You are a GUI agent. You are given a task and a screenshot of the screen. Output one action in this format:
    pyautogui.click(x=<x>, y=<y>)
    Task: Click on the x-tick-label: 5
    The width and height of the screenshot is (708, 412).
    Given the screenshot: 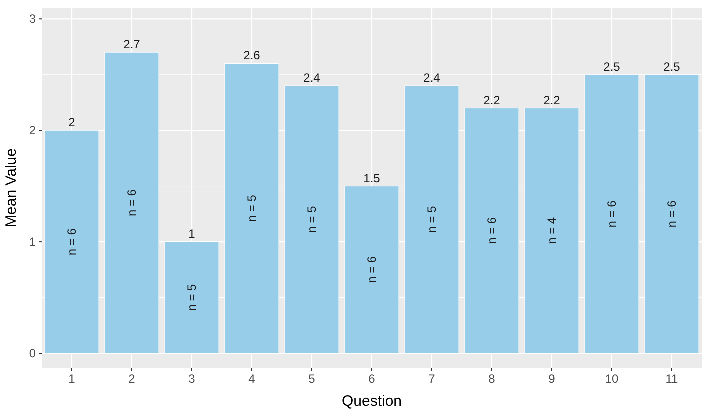 What is the action you would take?
    pyautogui.click(x=312, y=379)
    